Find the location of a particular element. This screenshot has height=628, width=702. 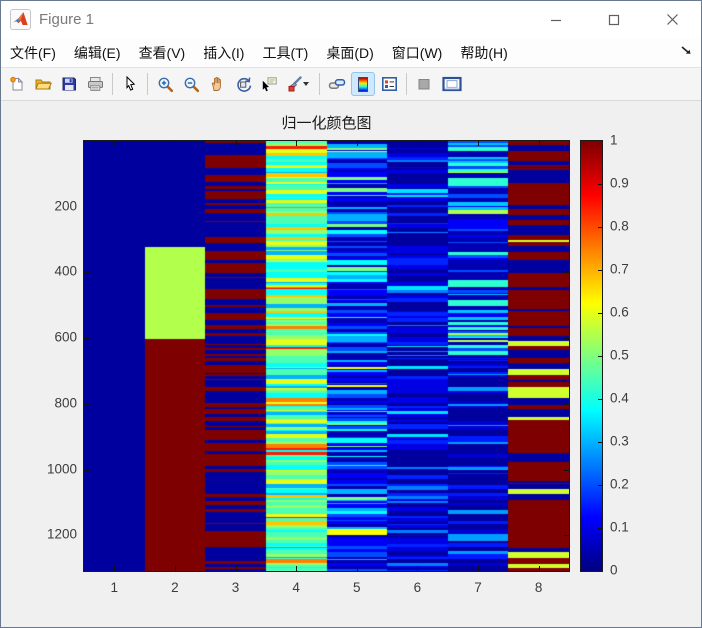

colorbar-tick-label: 0.3 is located at coordinates (619, 441).